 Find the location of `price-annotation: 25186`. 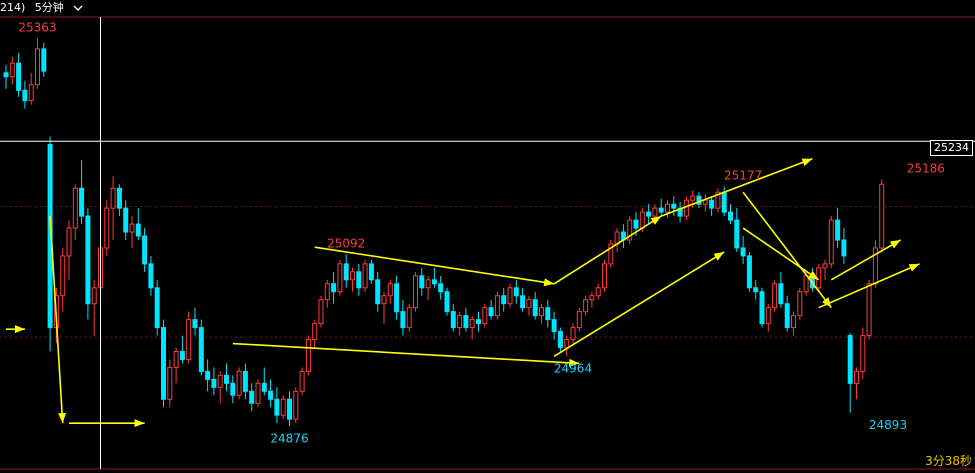

price-annotation: 25186 is located at coordinates (926, 168).